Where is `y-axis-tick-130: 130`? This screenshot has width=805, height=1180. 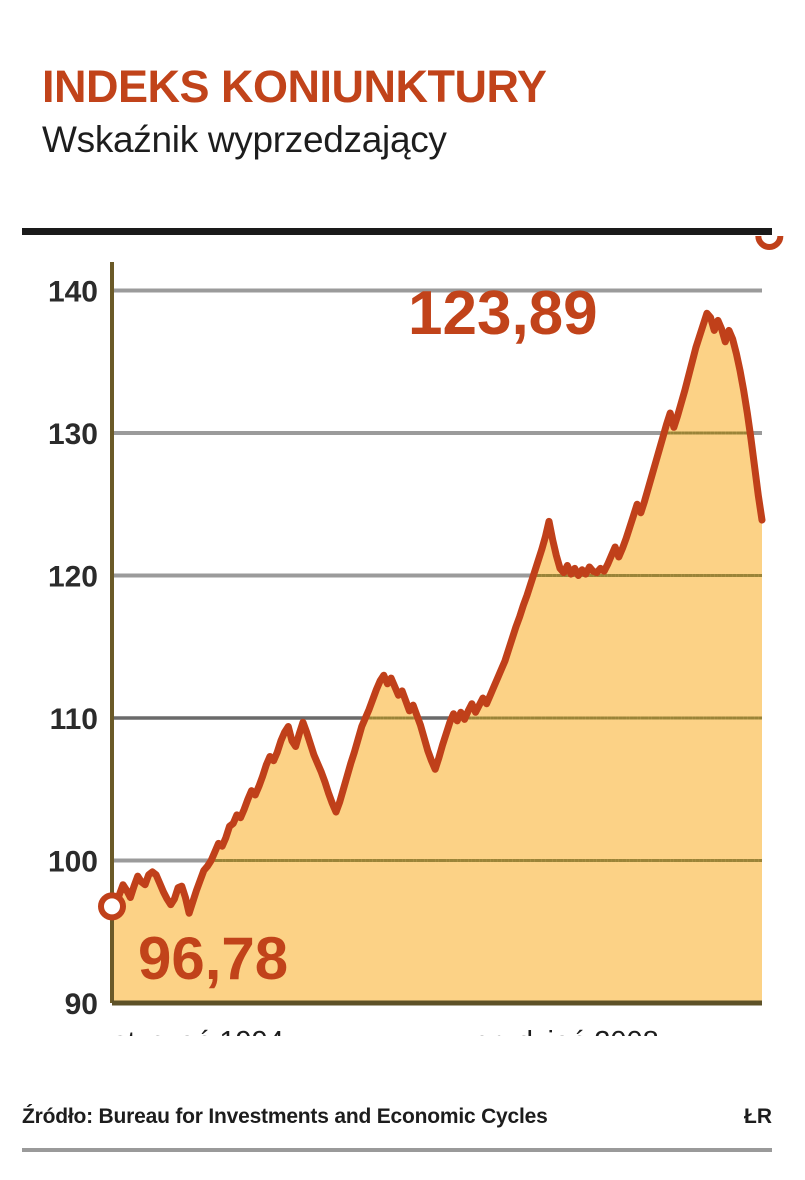 y-axis-tick-130: 130 is located at coordinates (73, 434).